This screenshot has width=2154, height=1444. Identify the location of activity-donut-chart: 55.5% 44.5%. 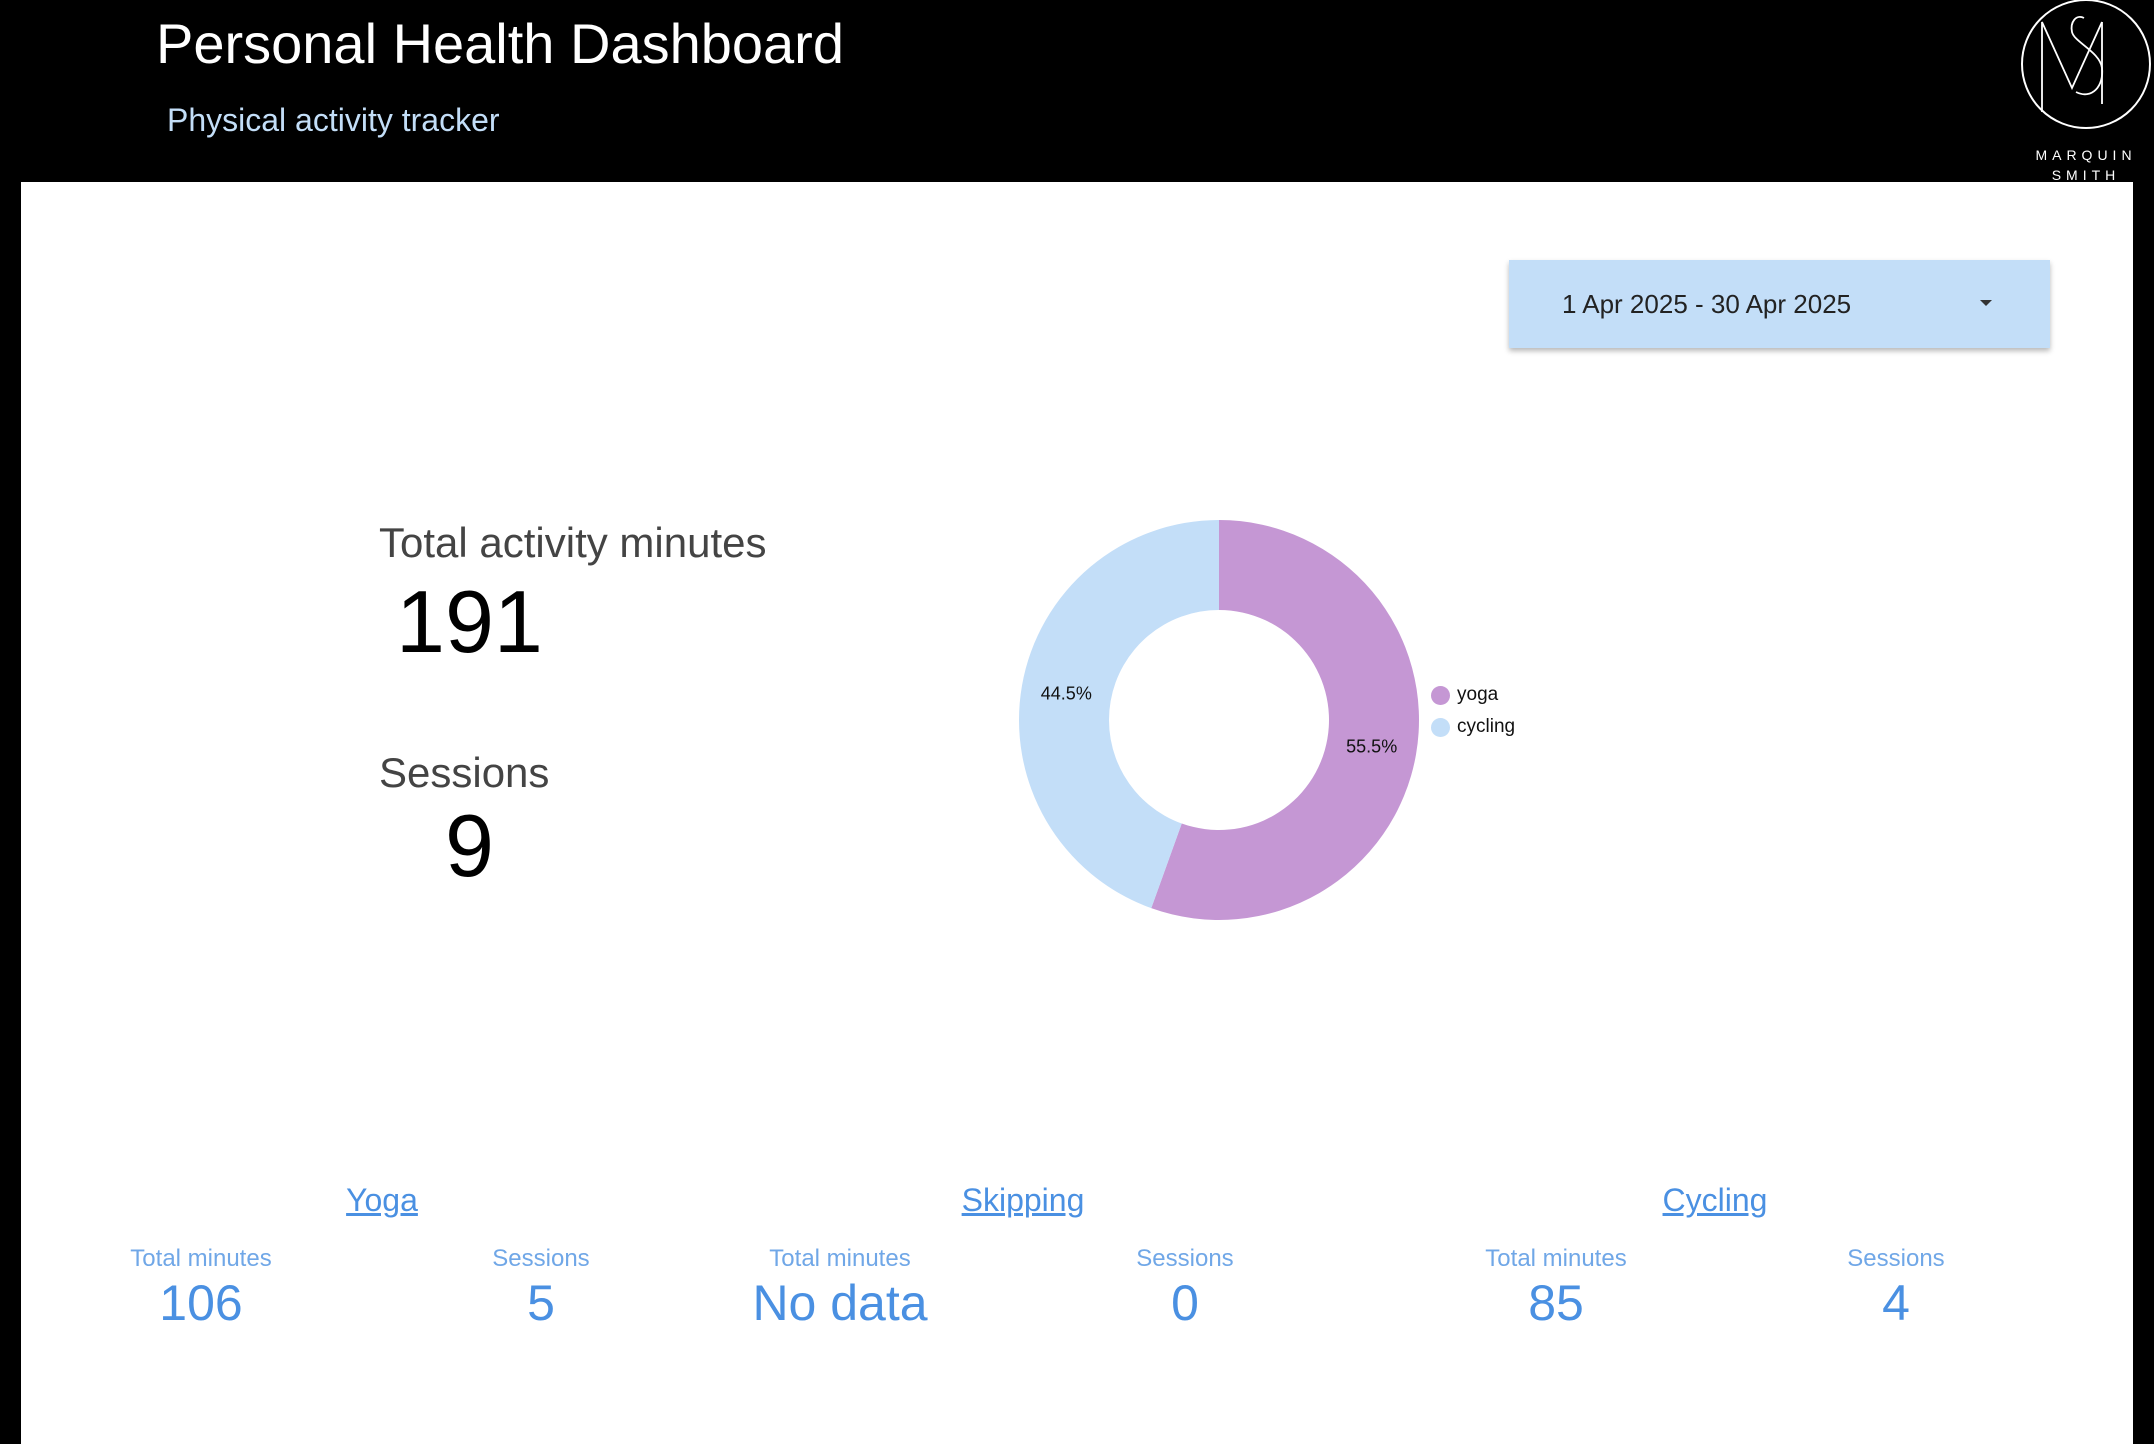
(1211, 720).